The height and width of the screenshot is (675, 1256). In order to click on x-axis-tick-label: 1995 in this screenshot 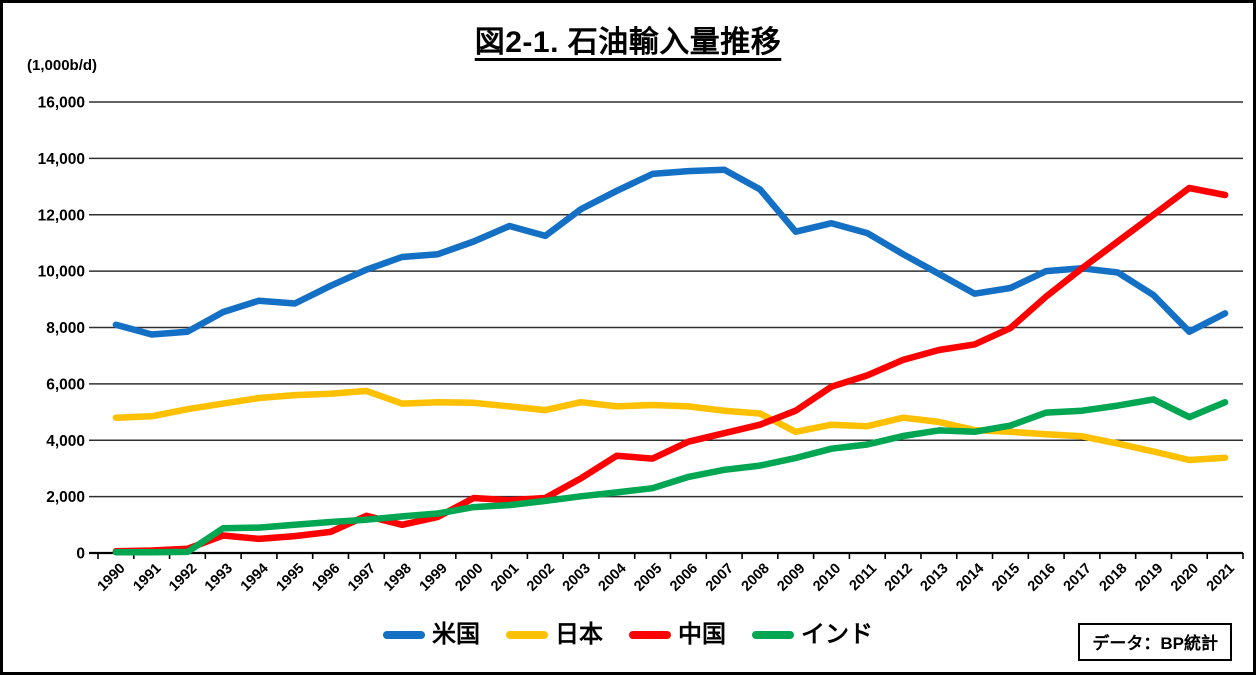, I will do `click(290, 578)`.